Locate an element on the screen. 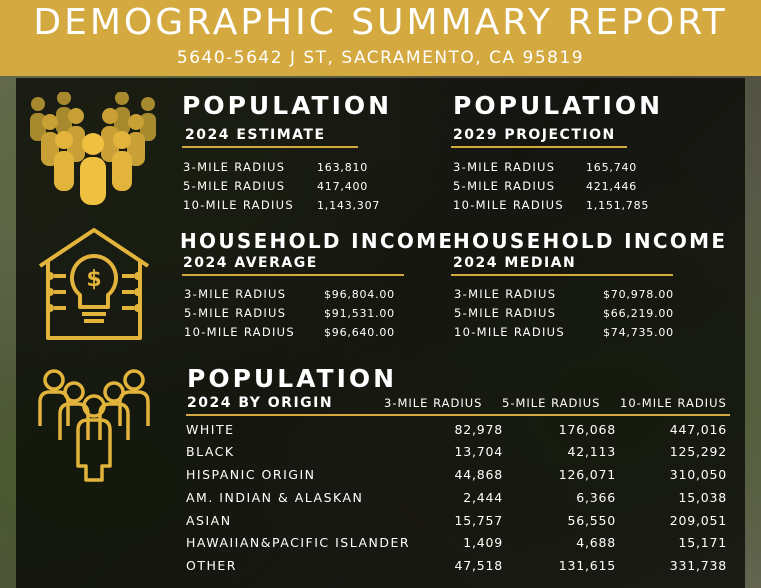  origin-cell-value: 1,409 is located at coordinates (483, 542).